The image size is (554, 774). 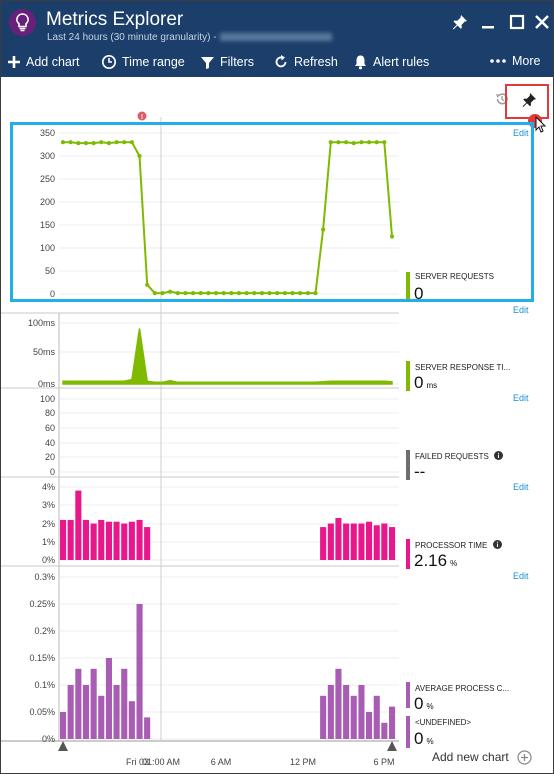 I want to click on plus-icon, so click(x=14, y=62).